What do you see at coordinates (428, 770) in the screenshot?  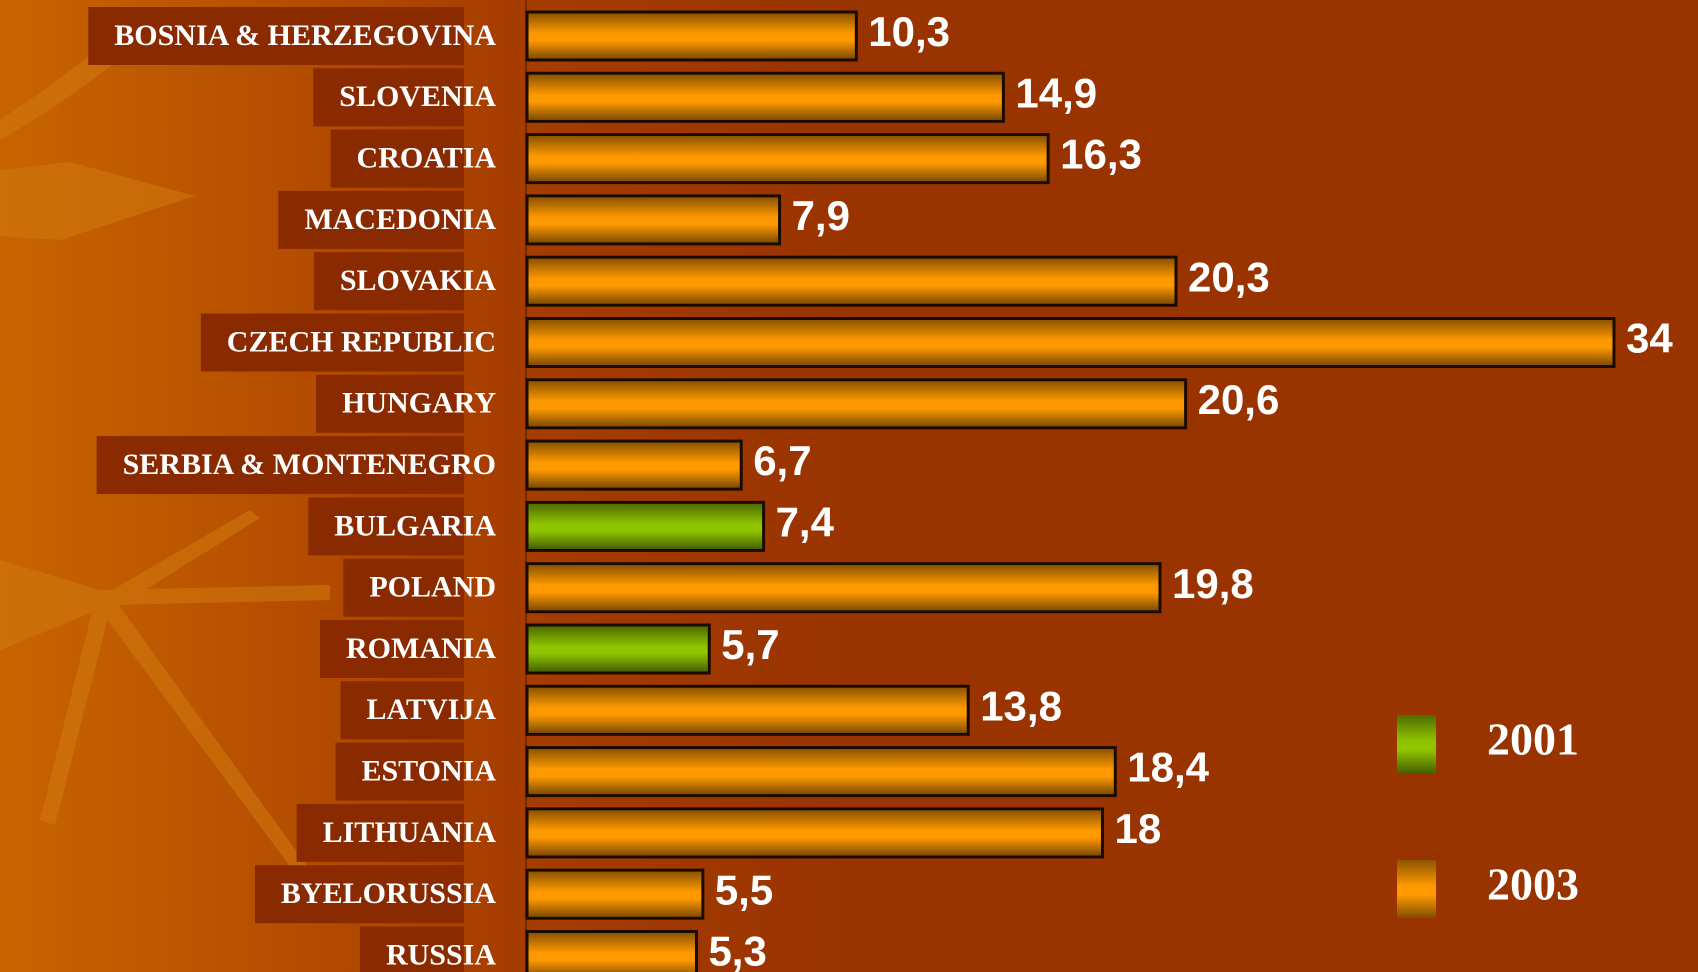 I see `category-label: ESTONIA` at bounding box center [428, 770].